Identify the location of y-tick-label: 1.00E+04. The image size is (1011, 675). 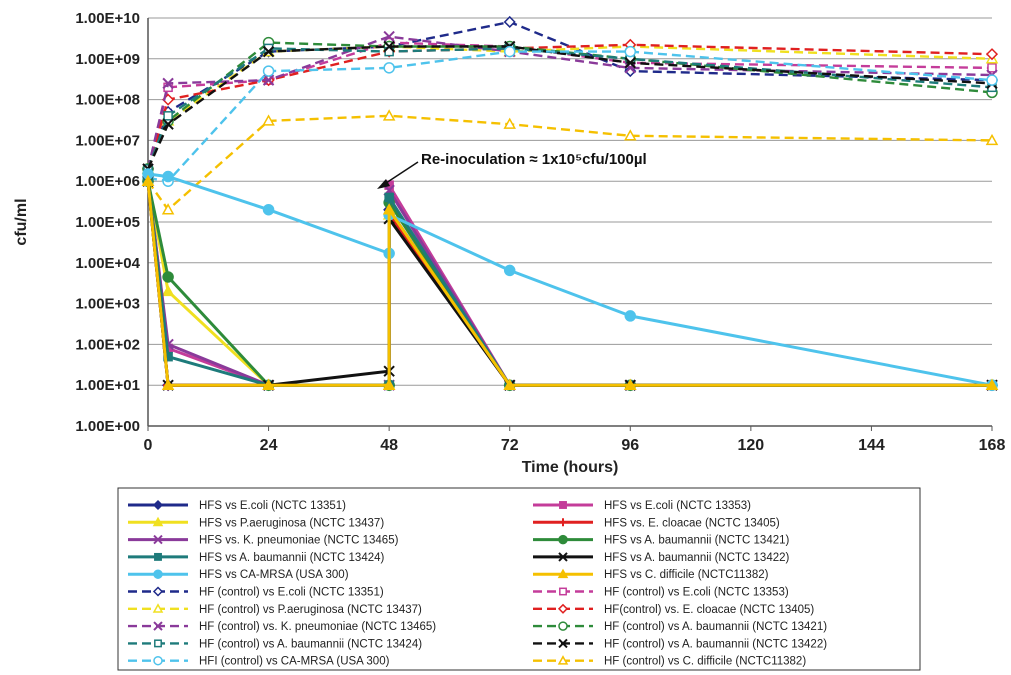
(107, 263).